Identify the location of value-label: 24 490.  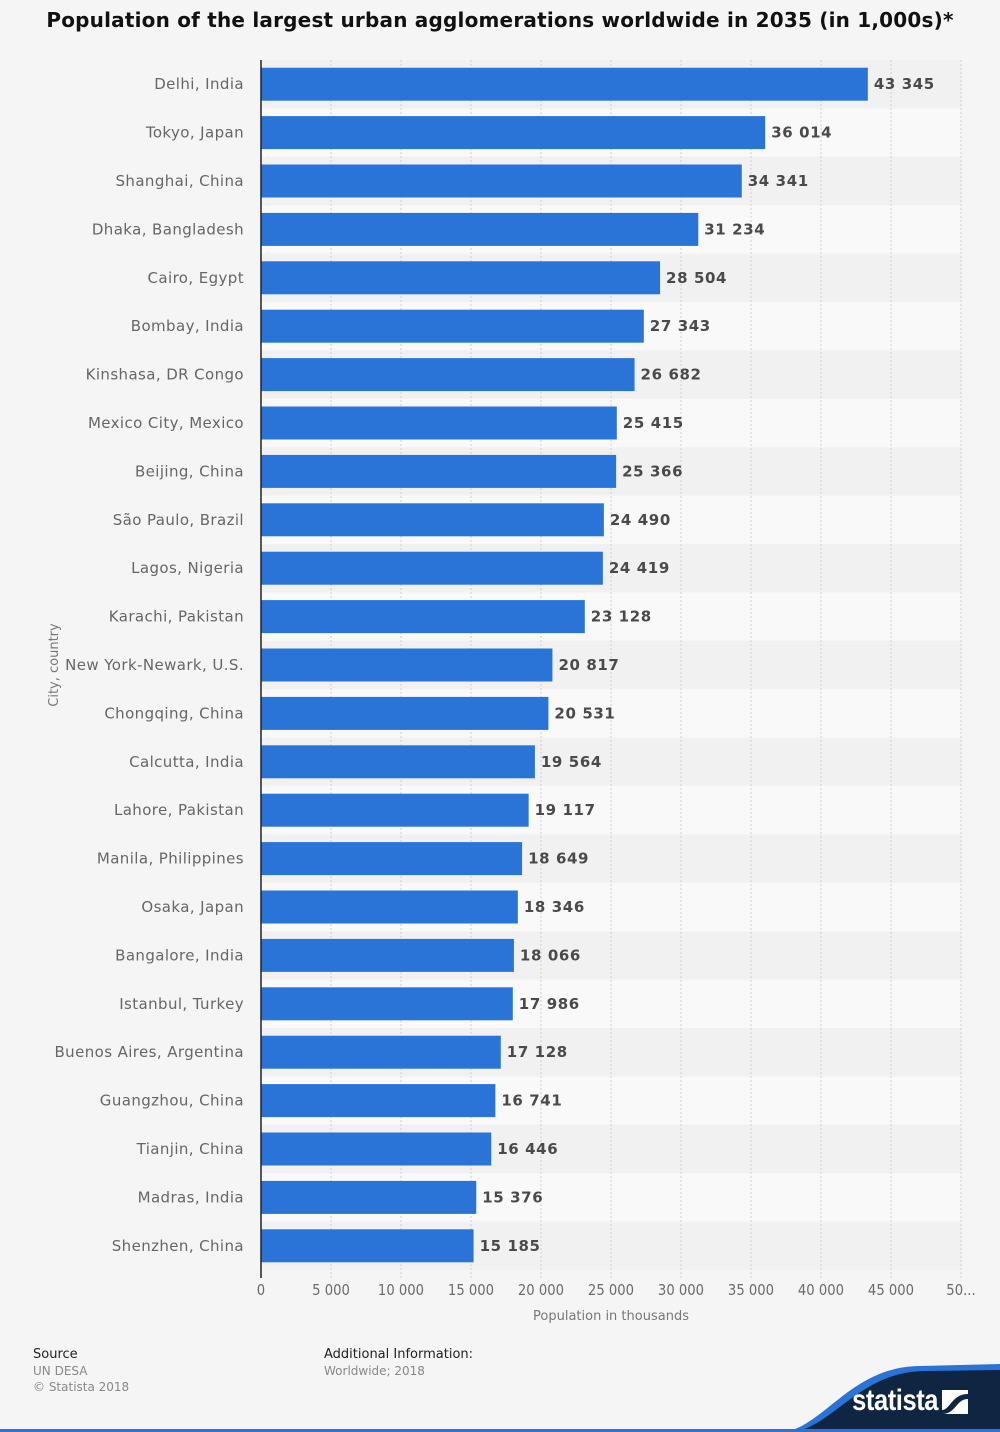
(640, 520).